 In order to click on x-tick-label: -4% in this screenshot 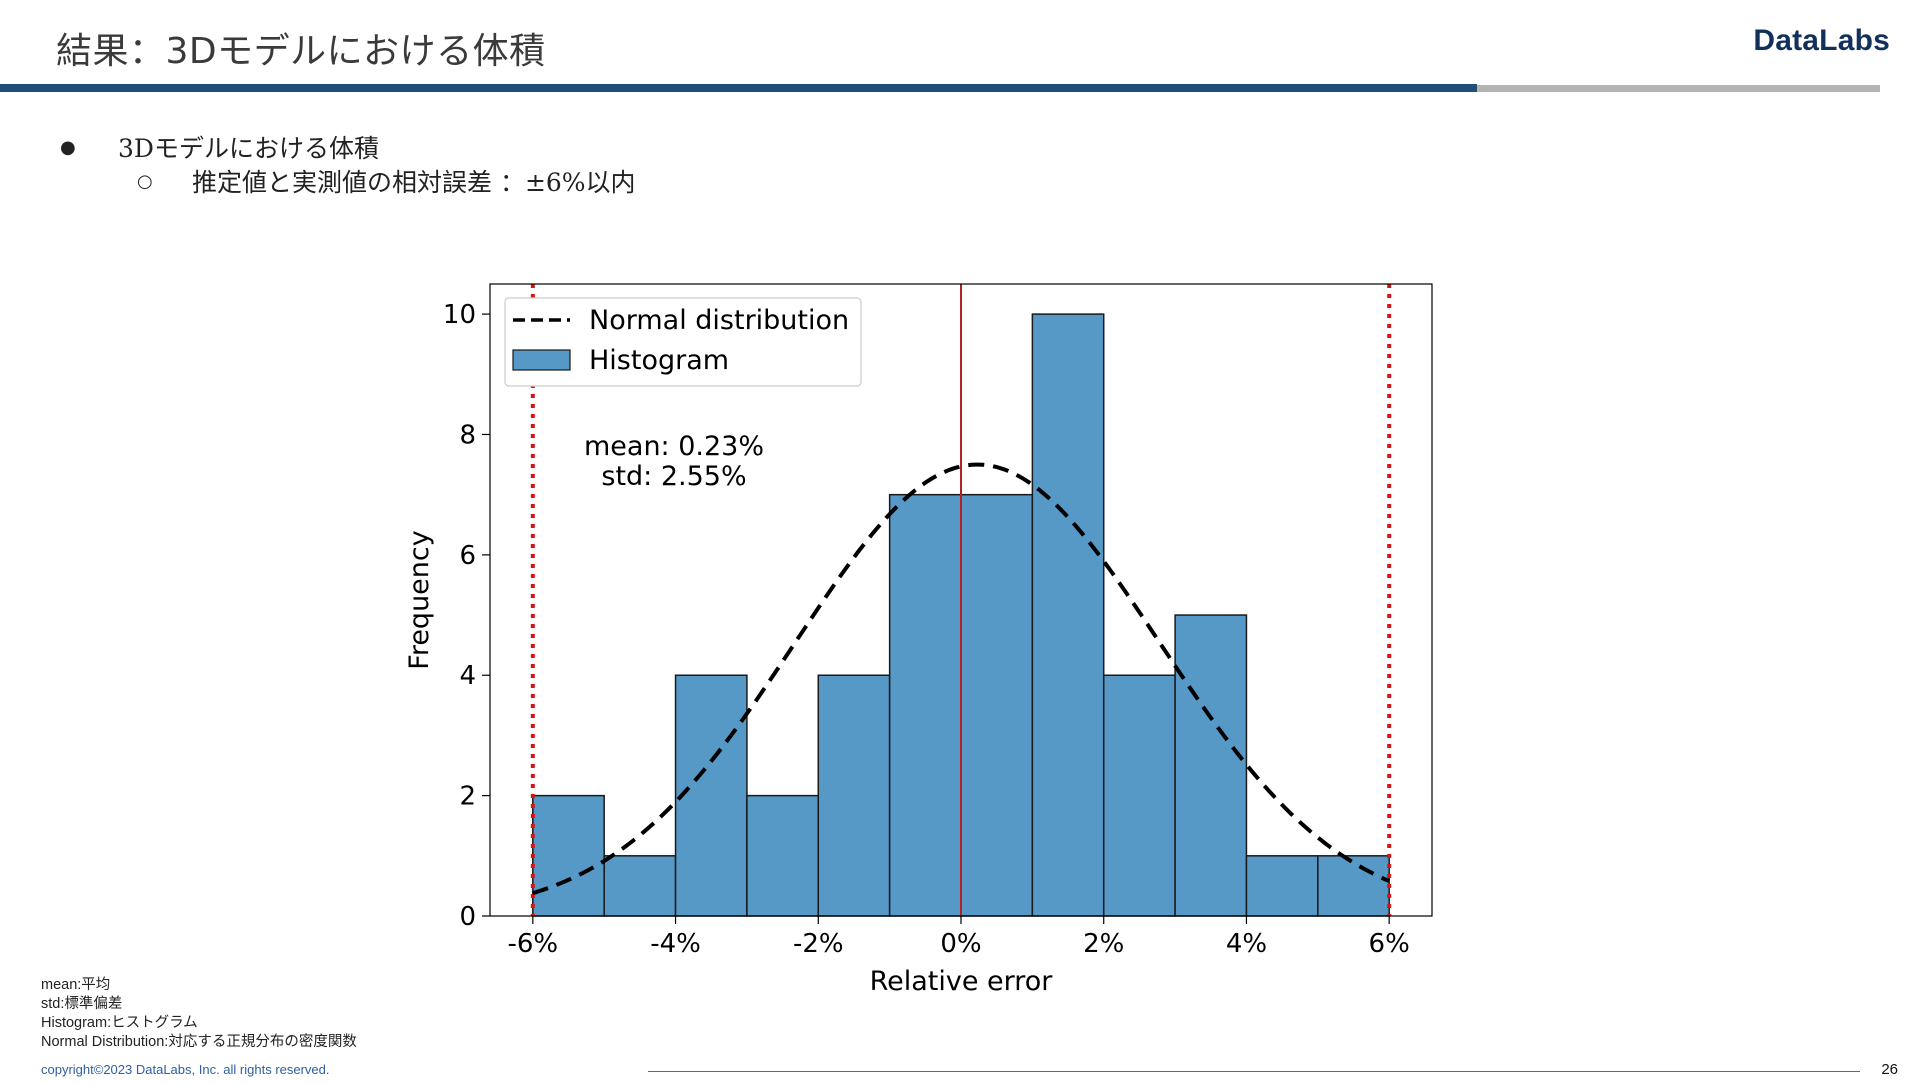, I will do `click(675, 944)`.